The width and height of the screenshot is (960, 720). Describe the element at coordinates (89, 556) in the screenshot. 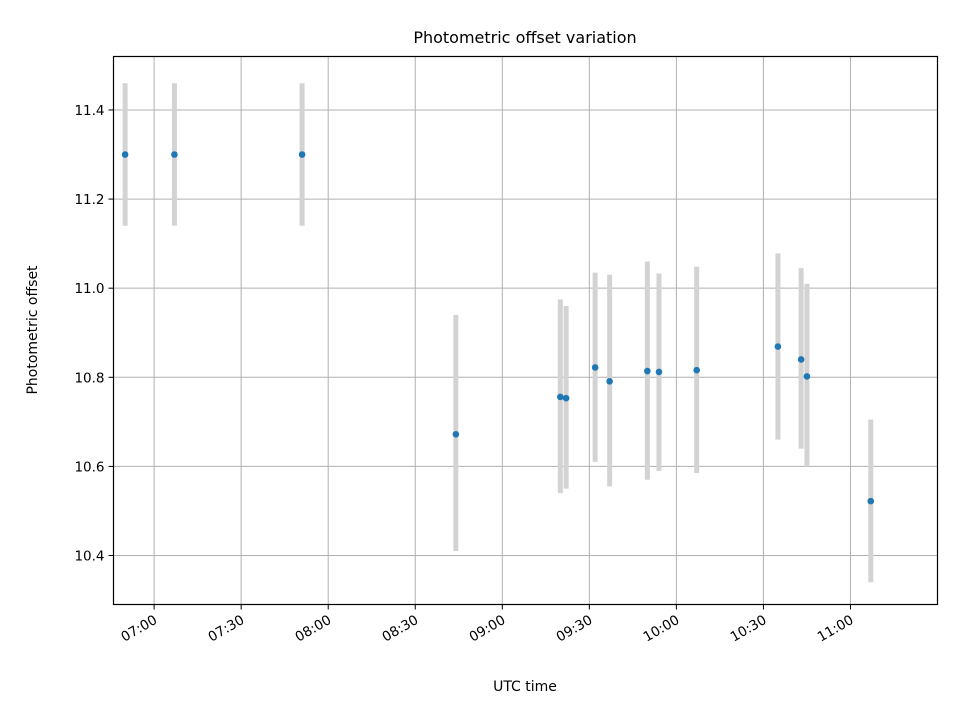

I see `y-tick-label: 10.4` at that location.